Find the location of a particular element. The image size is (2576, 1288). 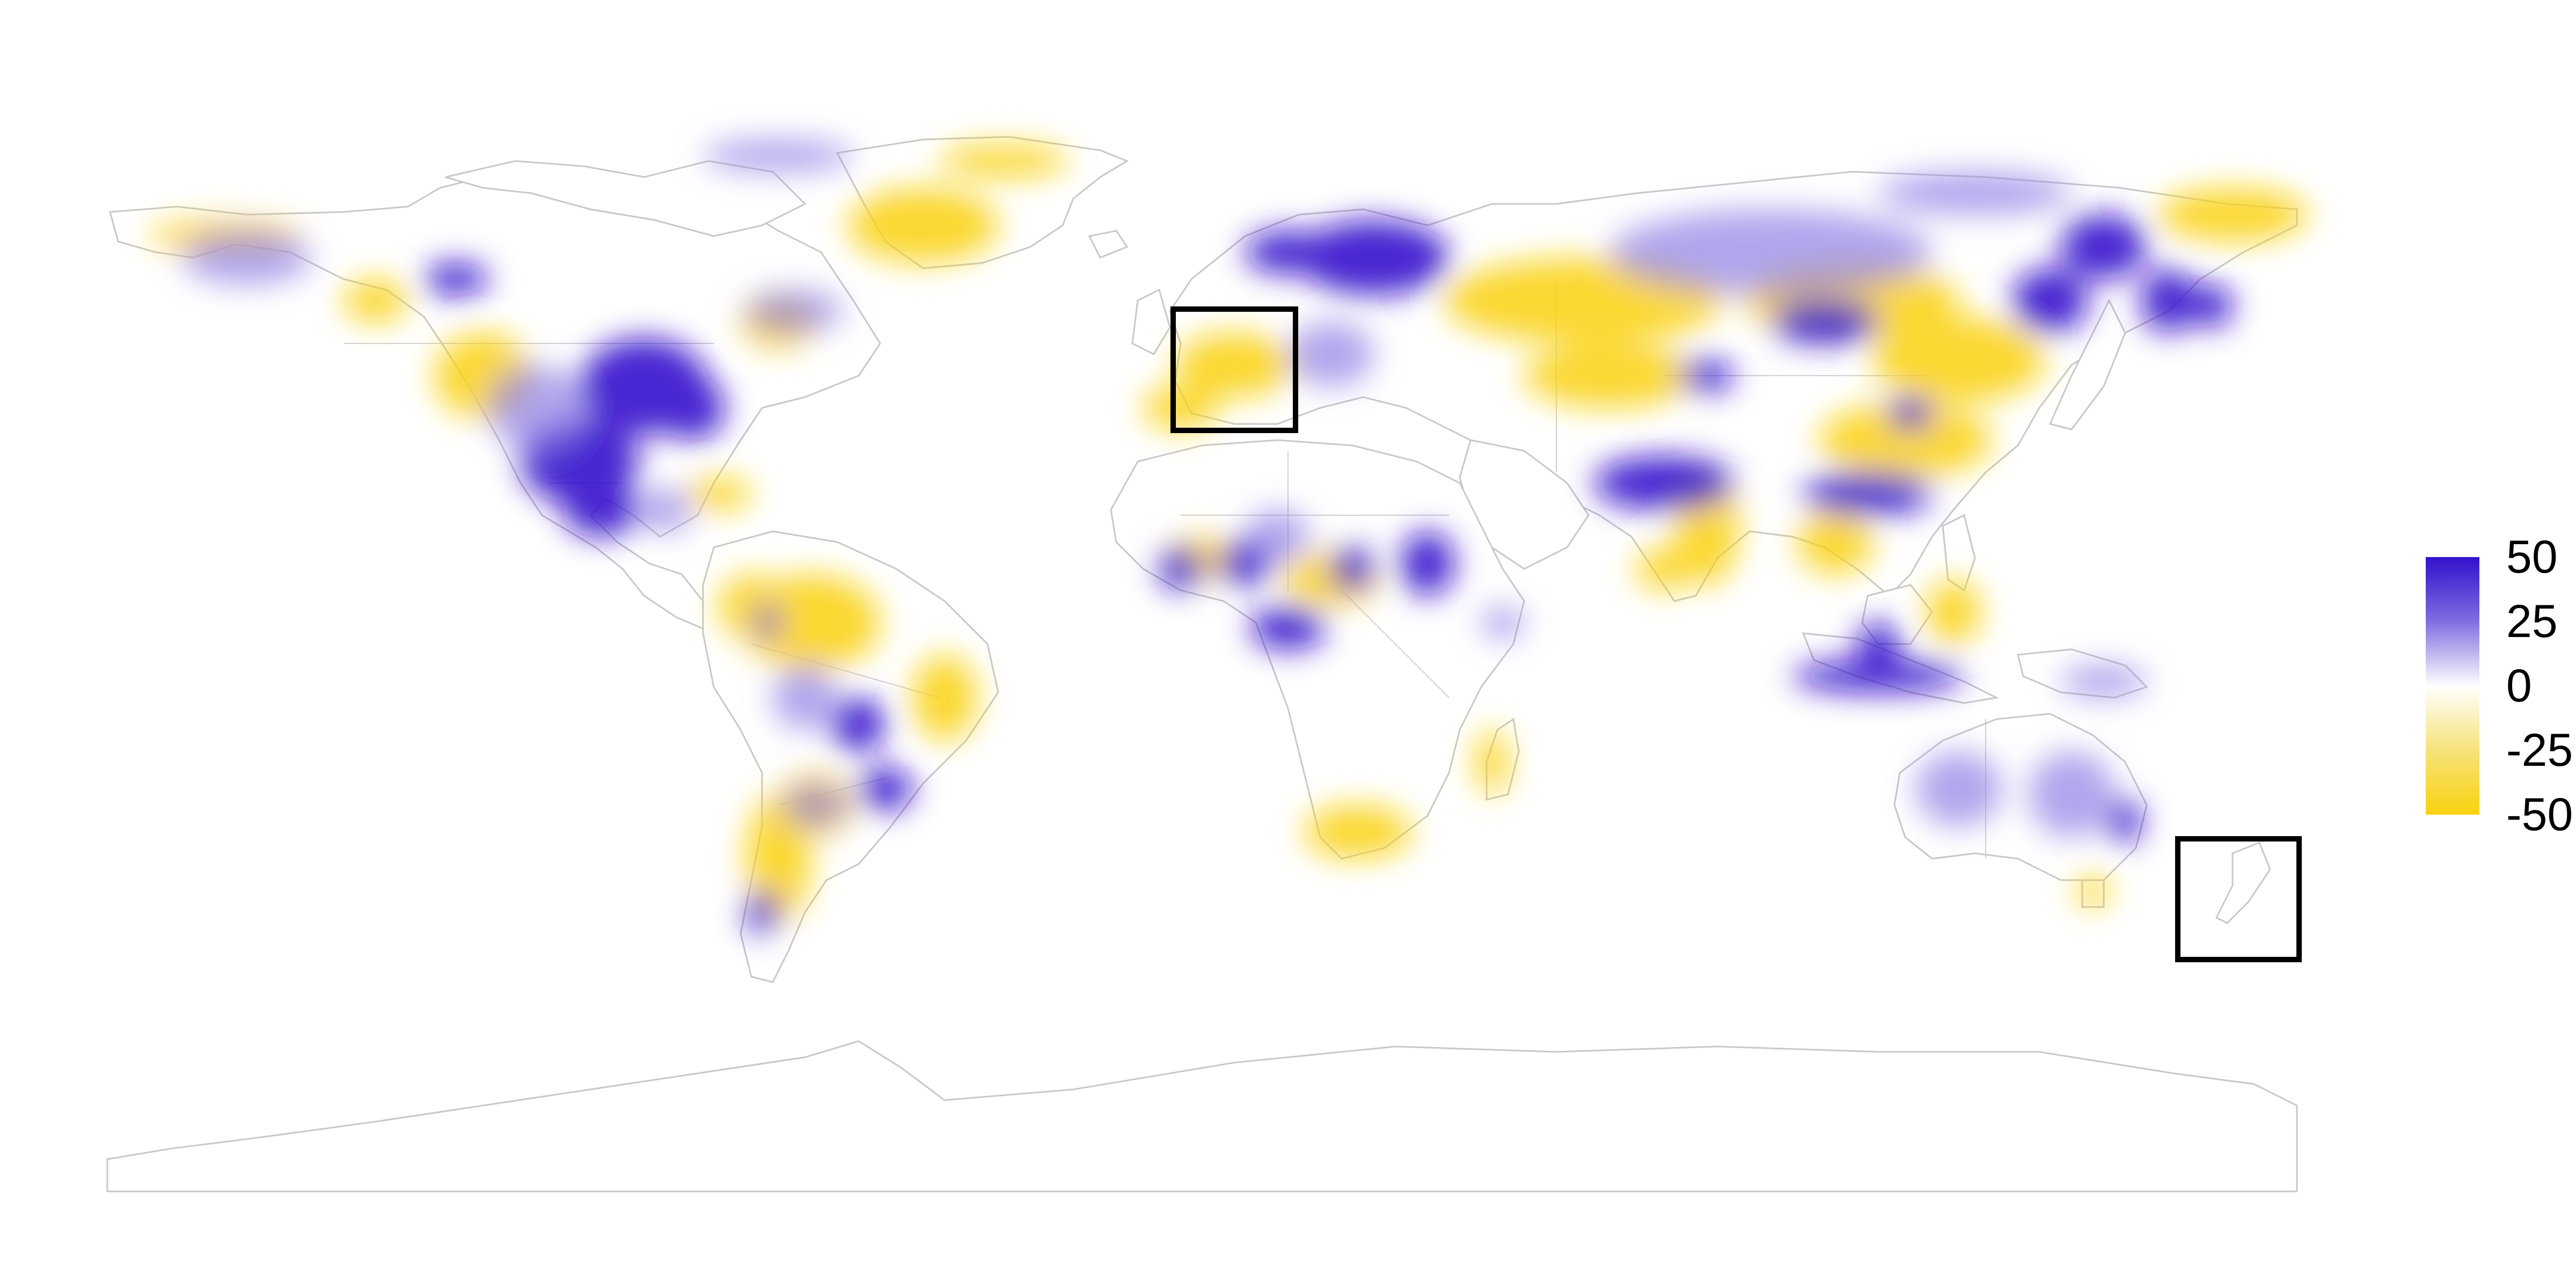

legend-tick-0: 0 is located at coordinates (2519, 686).